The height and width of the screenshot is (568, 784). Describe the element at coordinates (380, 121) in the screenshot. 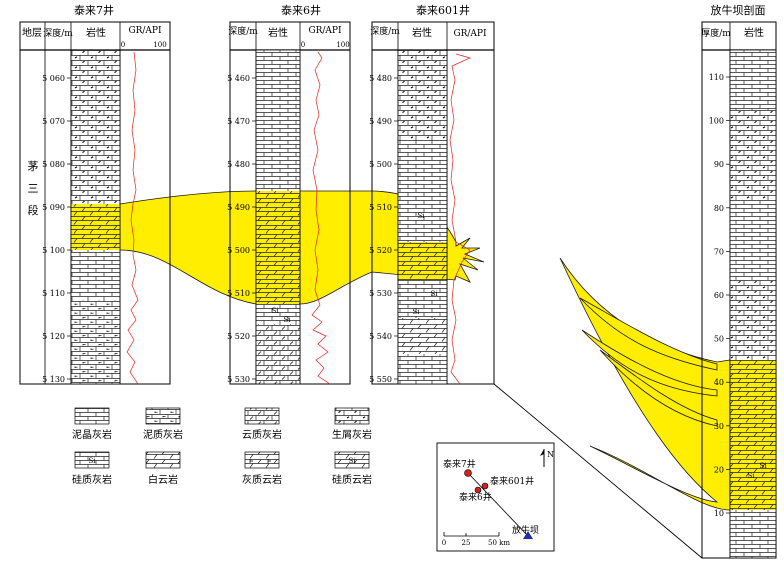

I see `depth-tick-label: 5 490` at that location.